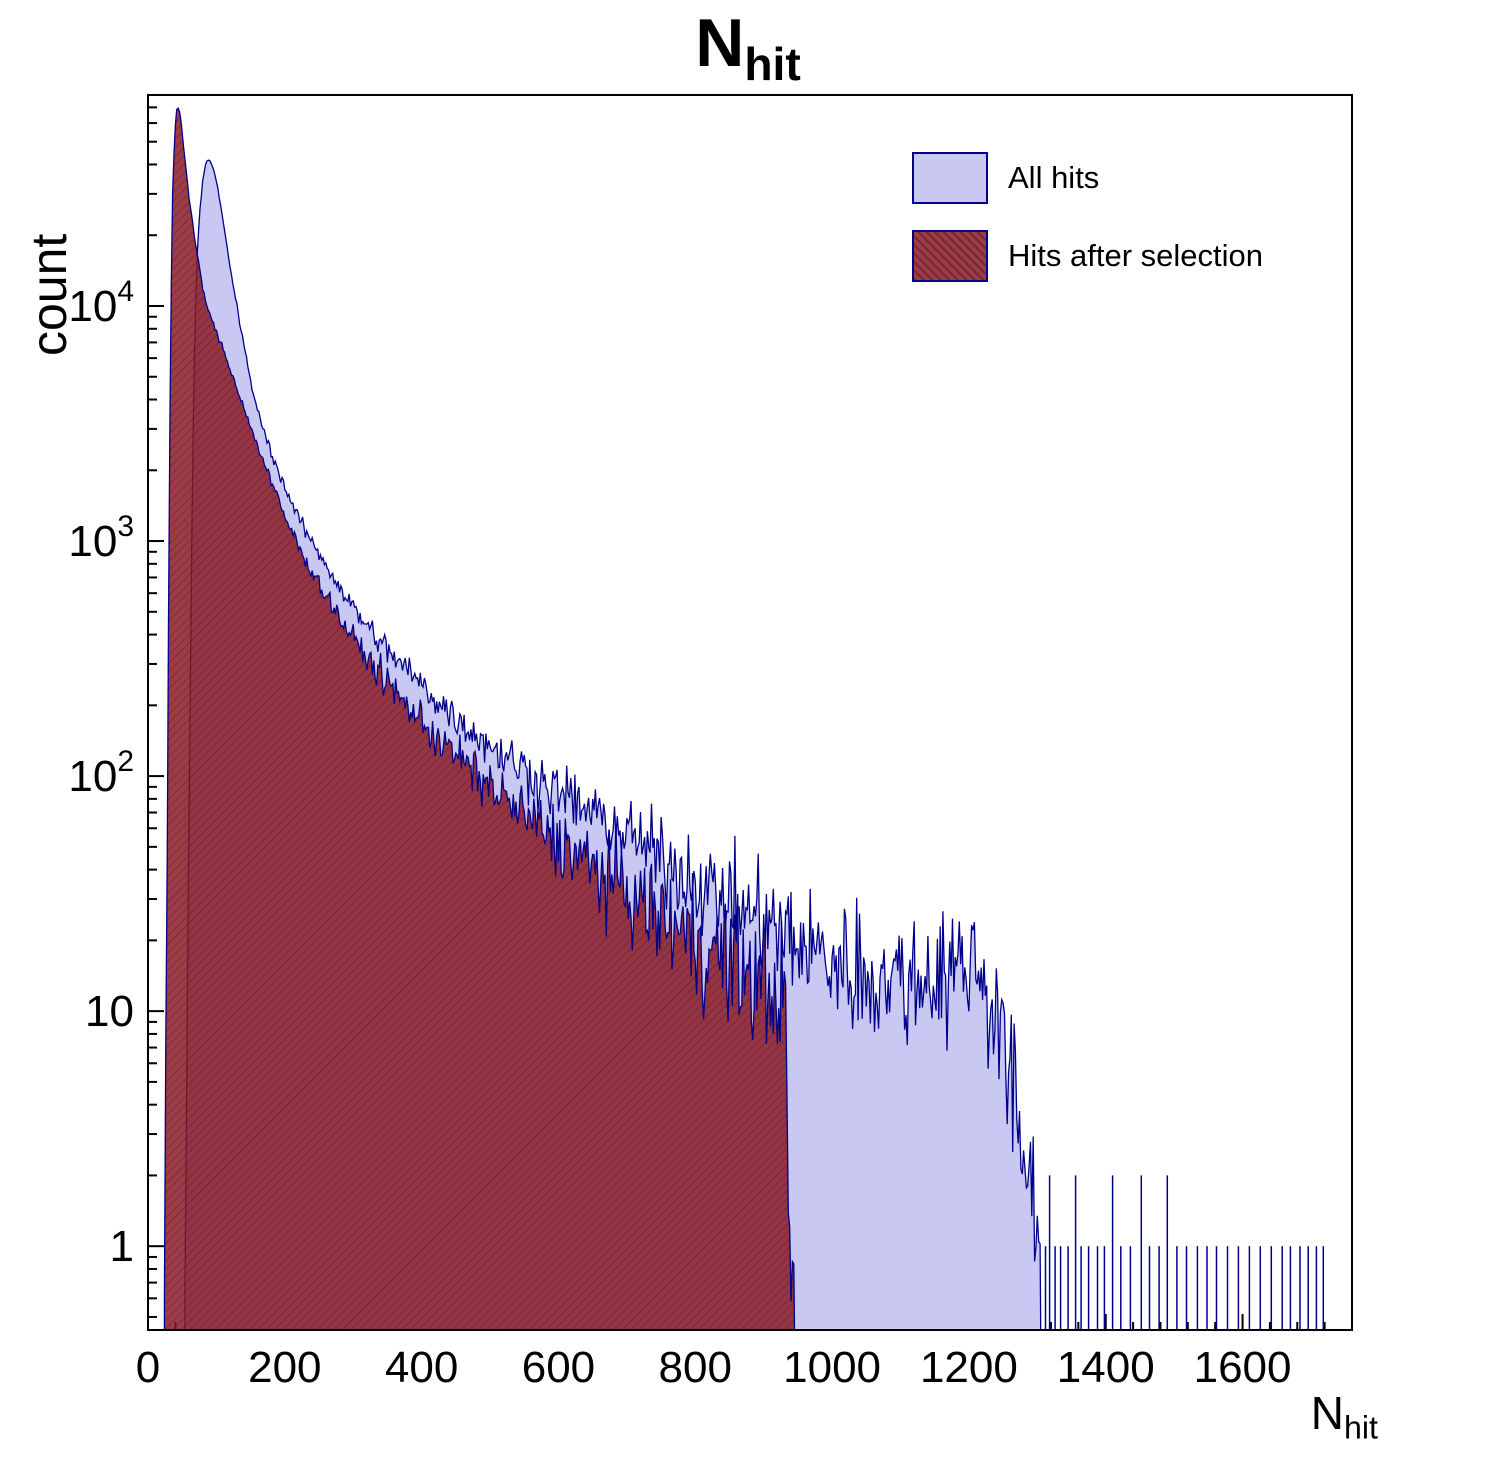 The height and width of the screenshot is (1472, 1496). Describe the element at coordinates (950, 178) in the screenshot. I see `legend-swatch-all-hits` at that location.